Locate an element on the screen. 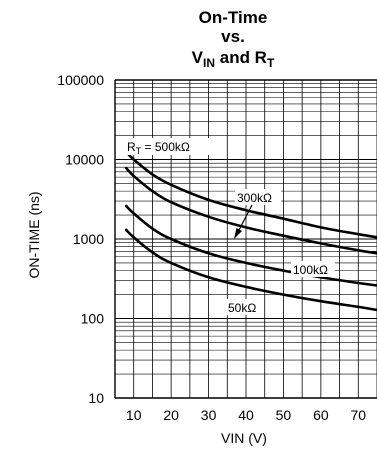 This screenshot has width=377, height=449. x-tick-label-5: 60 is located at coordinates (321, 415).